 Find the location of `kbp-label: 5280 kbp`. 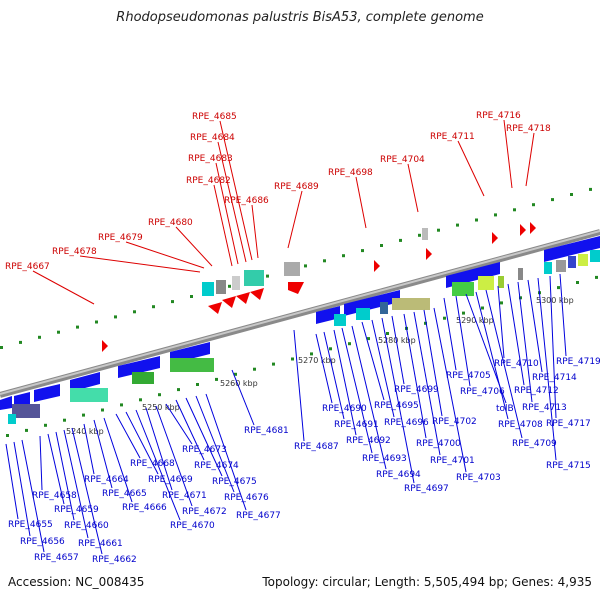

kbp-label: 5280 kbp is located at coordinates (397, 340).